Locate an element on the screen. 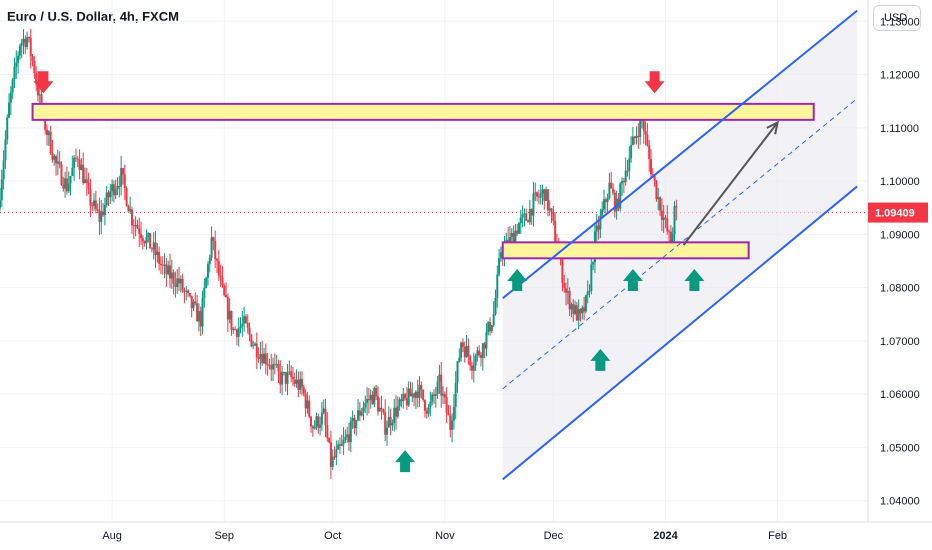  up-arrow-icon is located at coordinates (694, 279).